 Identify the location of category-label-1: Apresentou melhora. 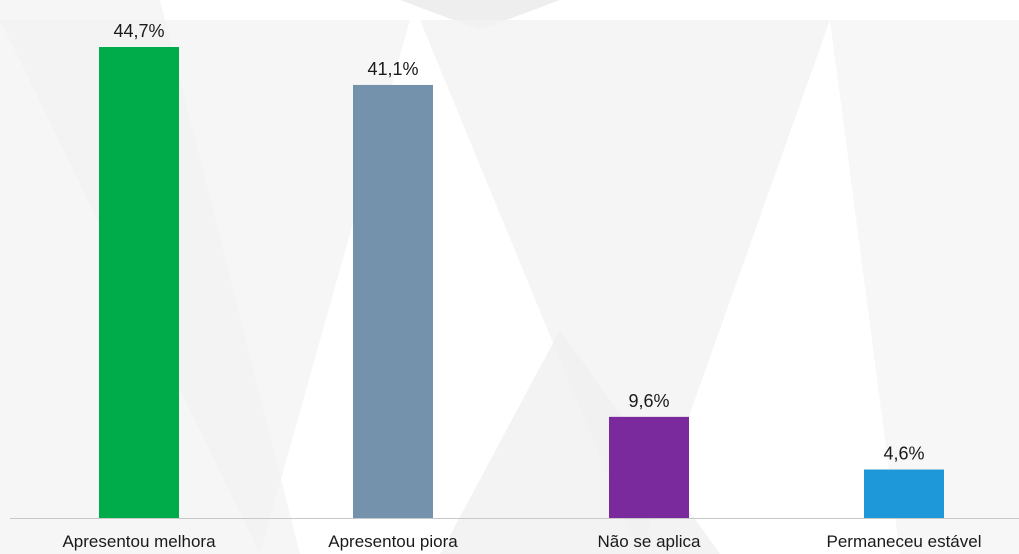
(139, 541).